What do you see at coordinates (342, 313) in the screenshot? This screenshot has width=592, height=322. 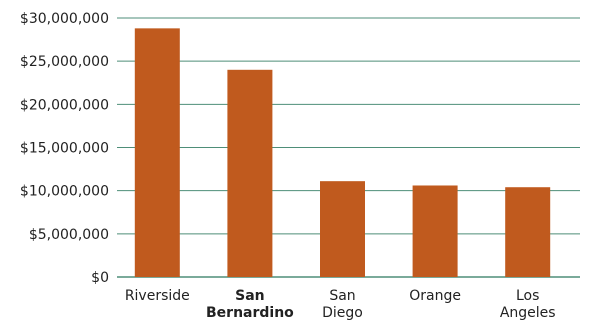 I see `x-tick-label: Diego` at bounding box center [342, 313].